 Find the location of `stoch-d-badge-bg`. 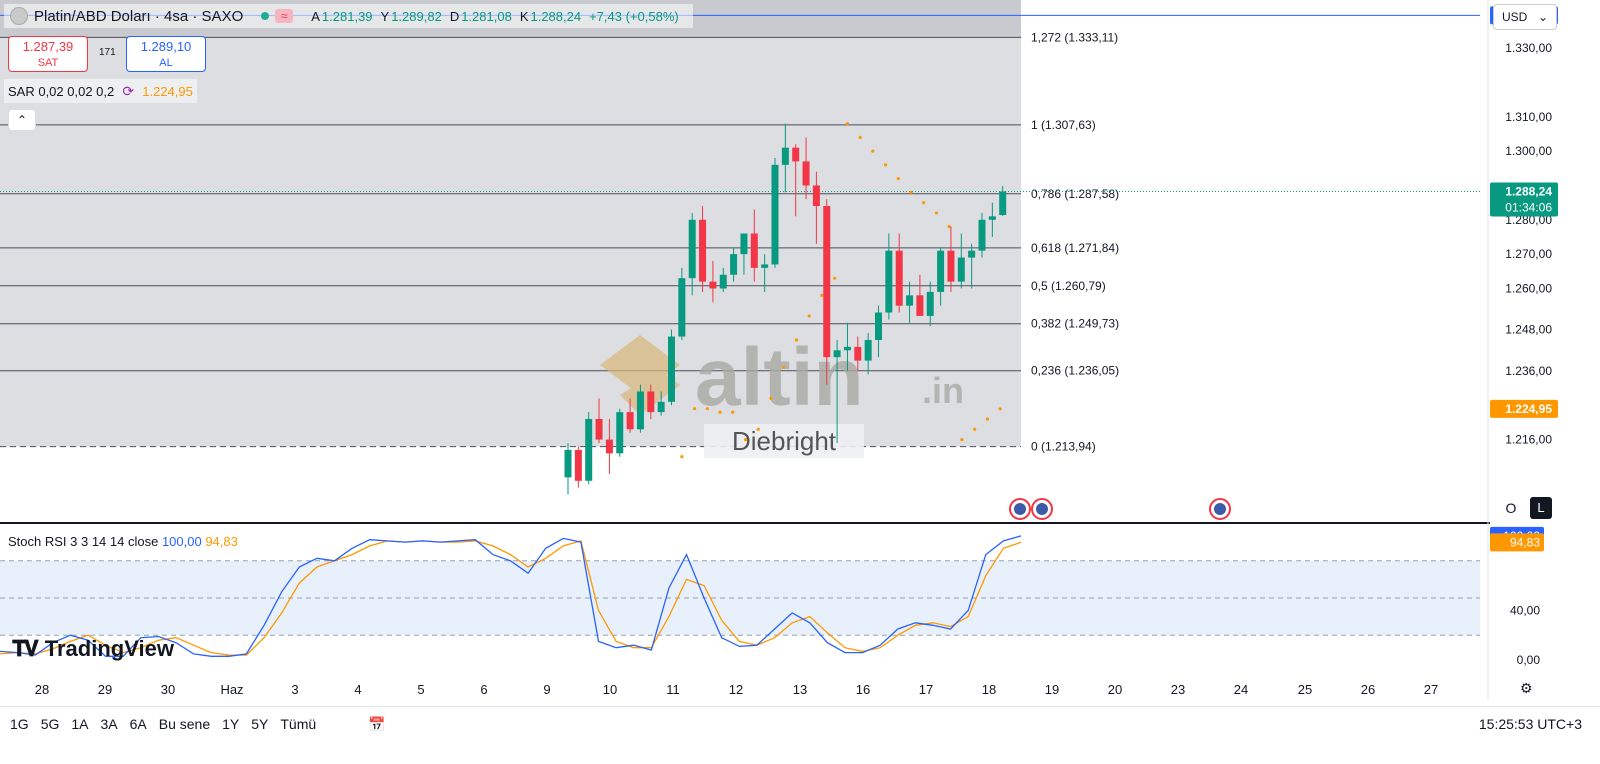

stoch-d-badge-bg is located at coordinates (1517, 542).